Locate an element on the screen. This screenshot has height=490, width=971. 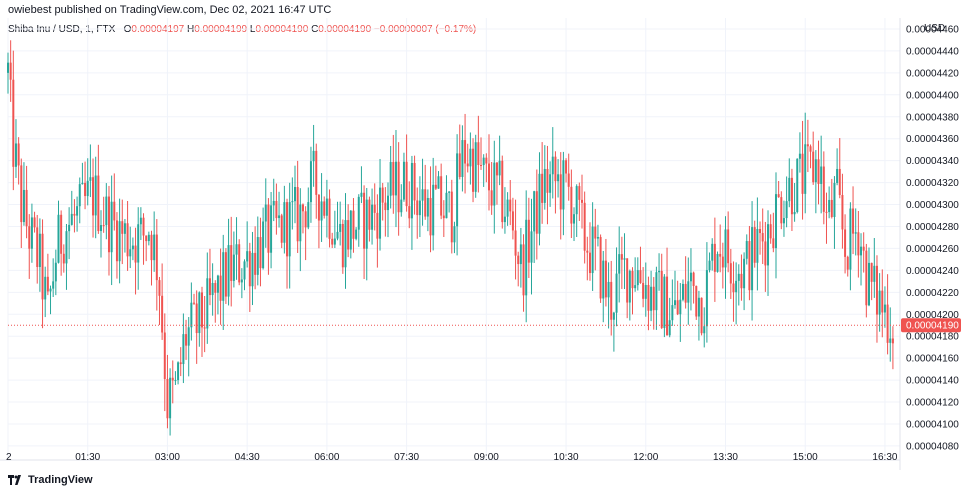
y-tick-label: 0.00004140 is located at coordinates (932, 381).